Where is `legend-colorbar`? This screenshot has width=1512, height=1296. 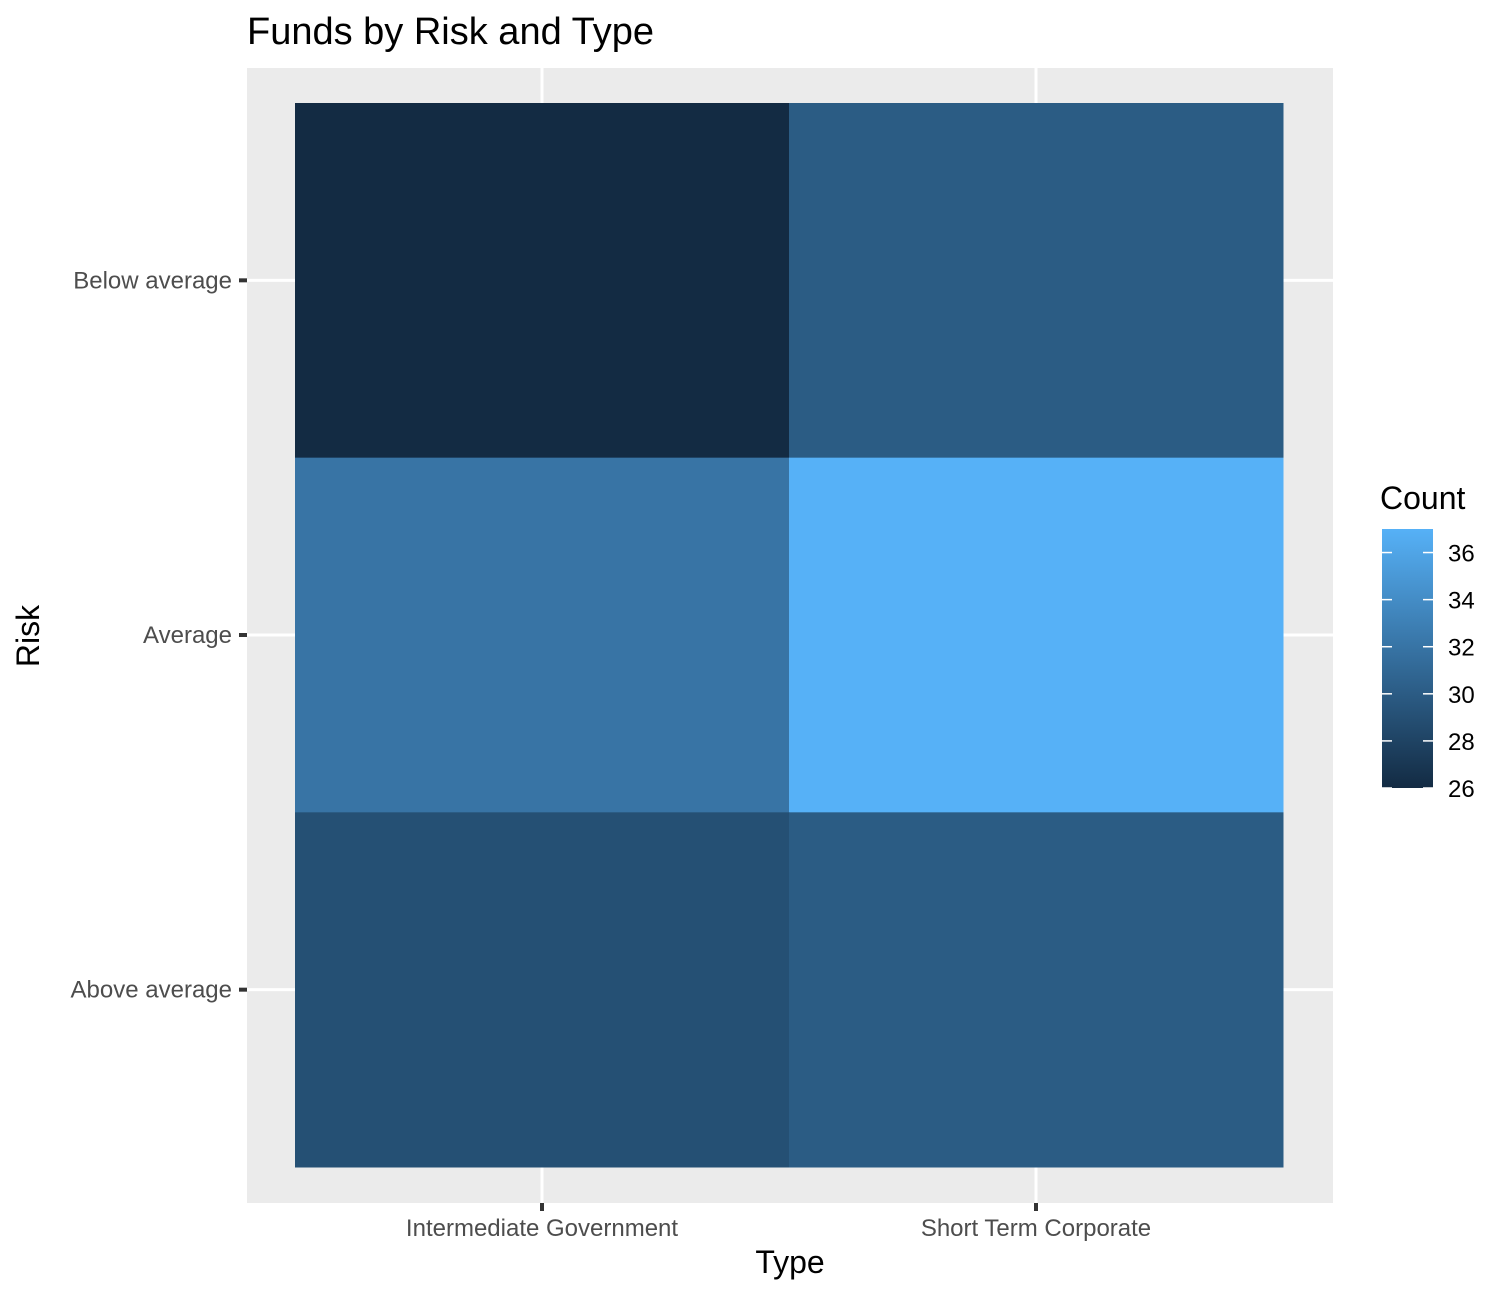
legend-colorbar is located at coordinates (1407, 658).